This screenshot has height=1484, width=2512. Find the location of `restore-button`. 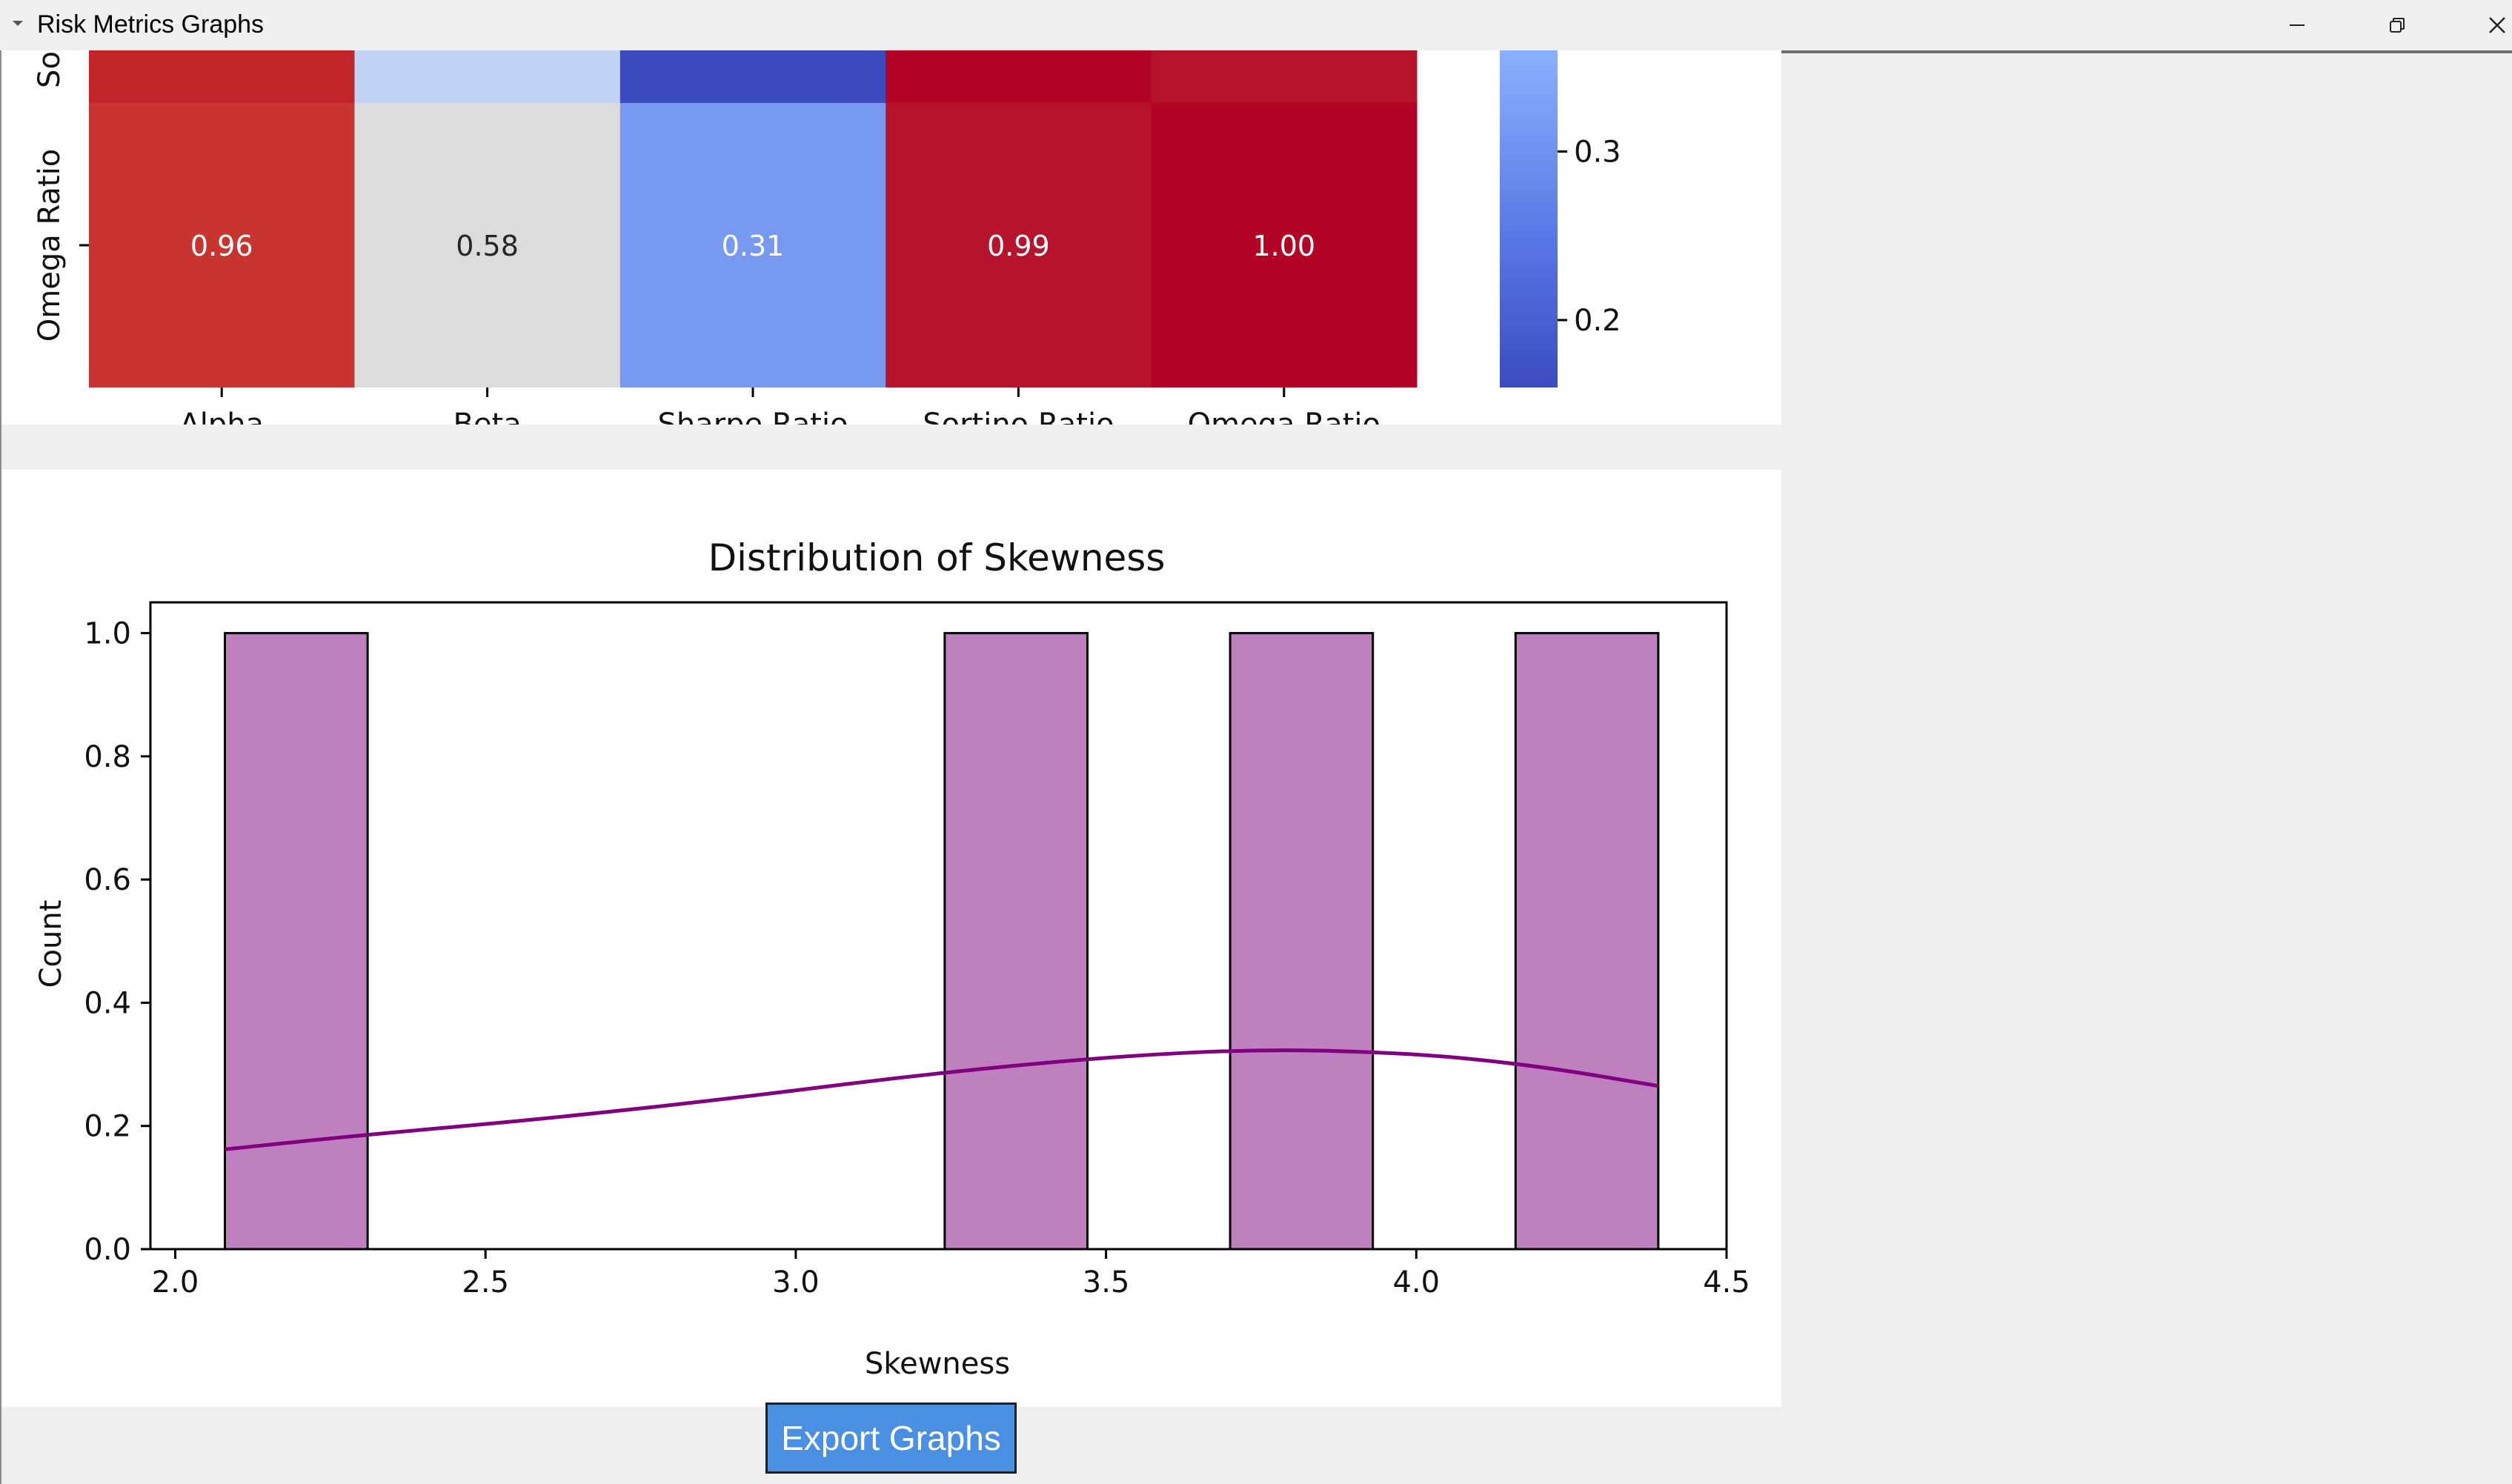

restore-button is located at coordinates (2397, 25).